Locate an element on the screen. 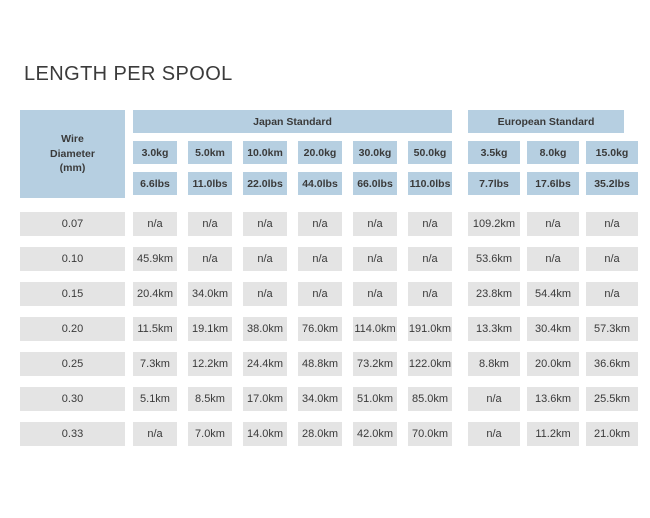 The height and width of the screenshot is (518, 650). european-lbs-header: 17.6lbs is located at coordinates (553, 183).